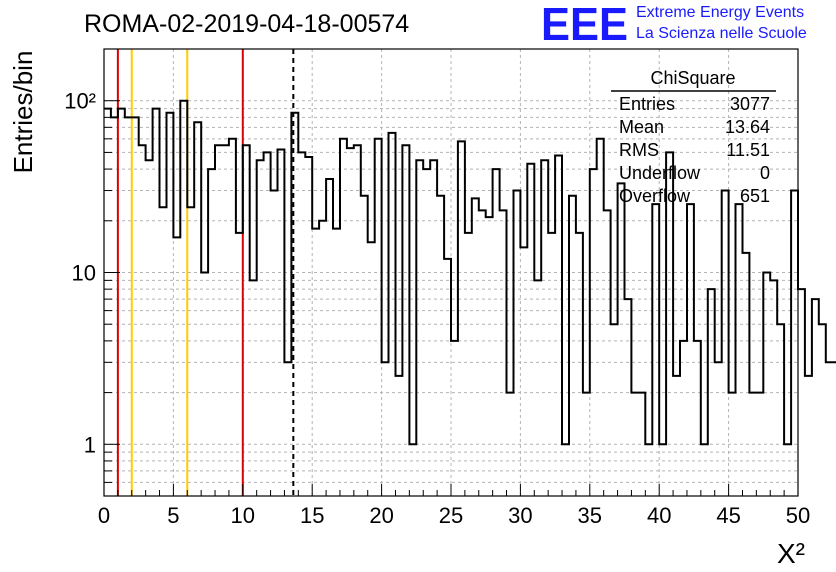  Describe the element at coordinates (798, 515) in the screenshot. I see `x-tick-label: 50` at that location.